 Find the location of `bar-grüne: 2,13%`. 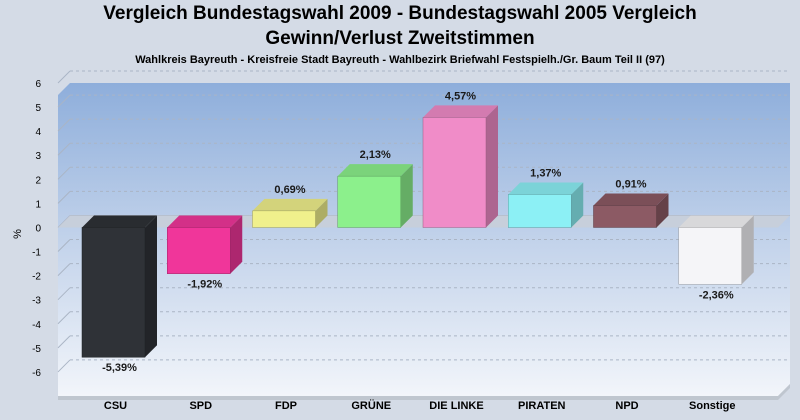

bar-grüne: 2,13% is located at coordinates (375, 188).